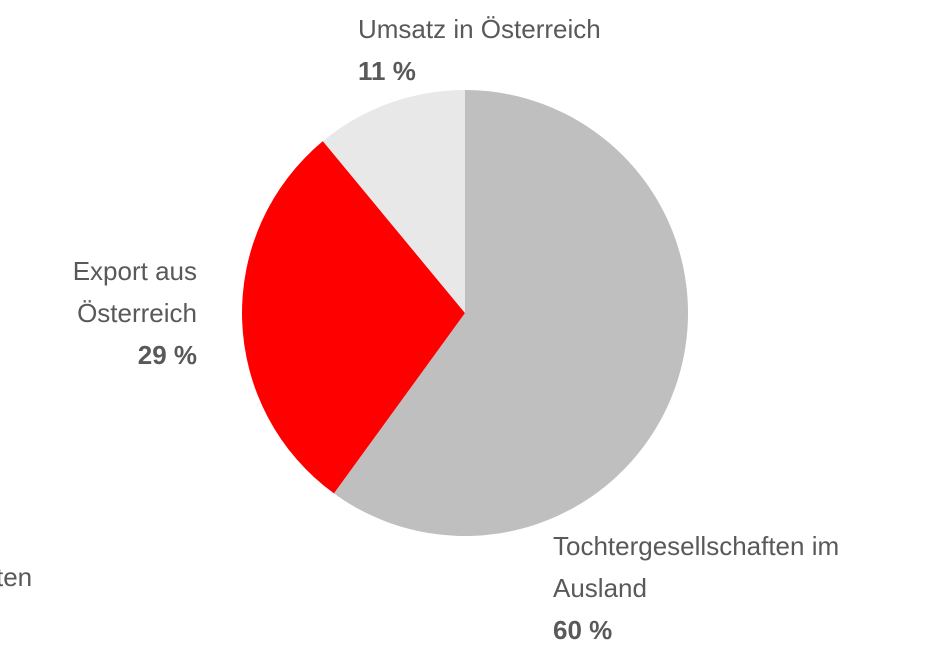 This screenshot has width=939, height=651. What do you see at coordinates (479, 29) in the screenshot?
I see `category-label: Umsatz in Österreich` at bounding box center [479, 29].